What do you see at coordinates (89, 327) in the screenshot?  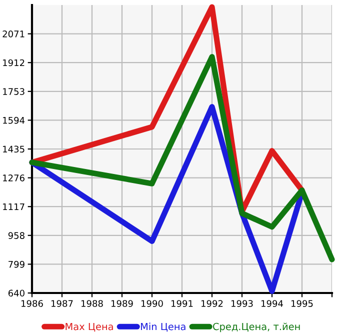 I see `legend-label: Max Цена` at bounding box center [89, 327].